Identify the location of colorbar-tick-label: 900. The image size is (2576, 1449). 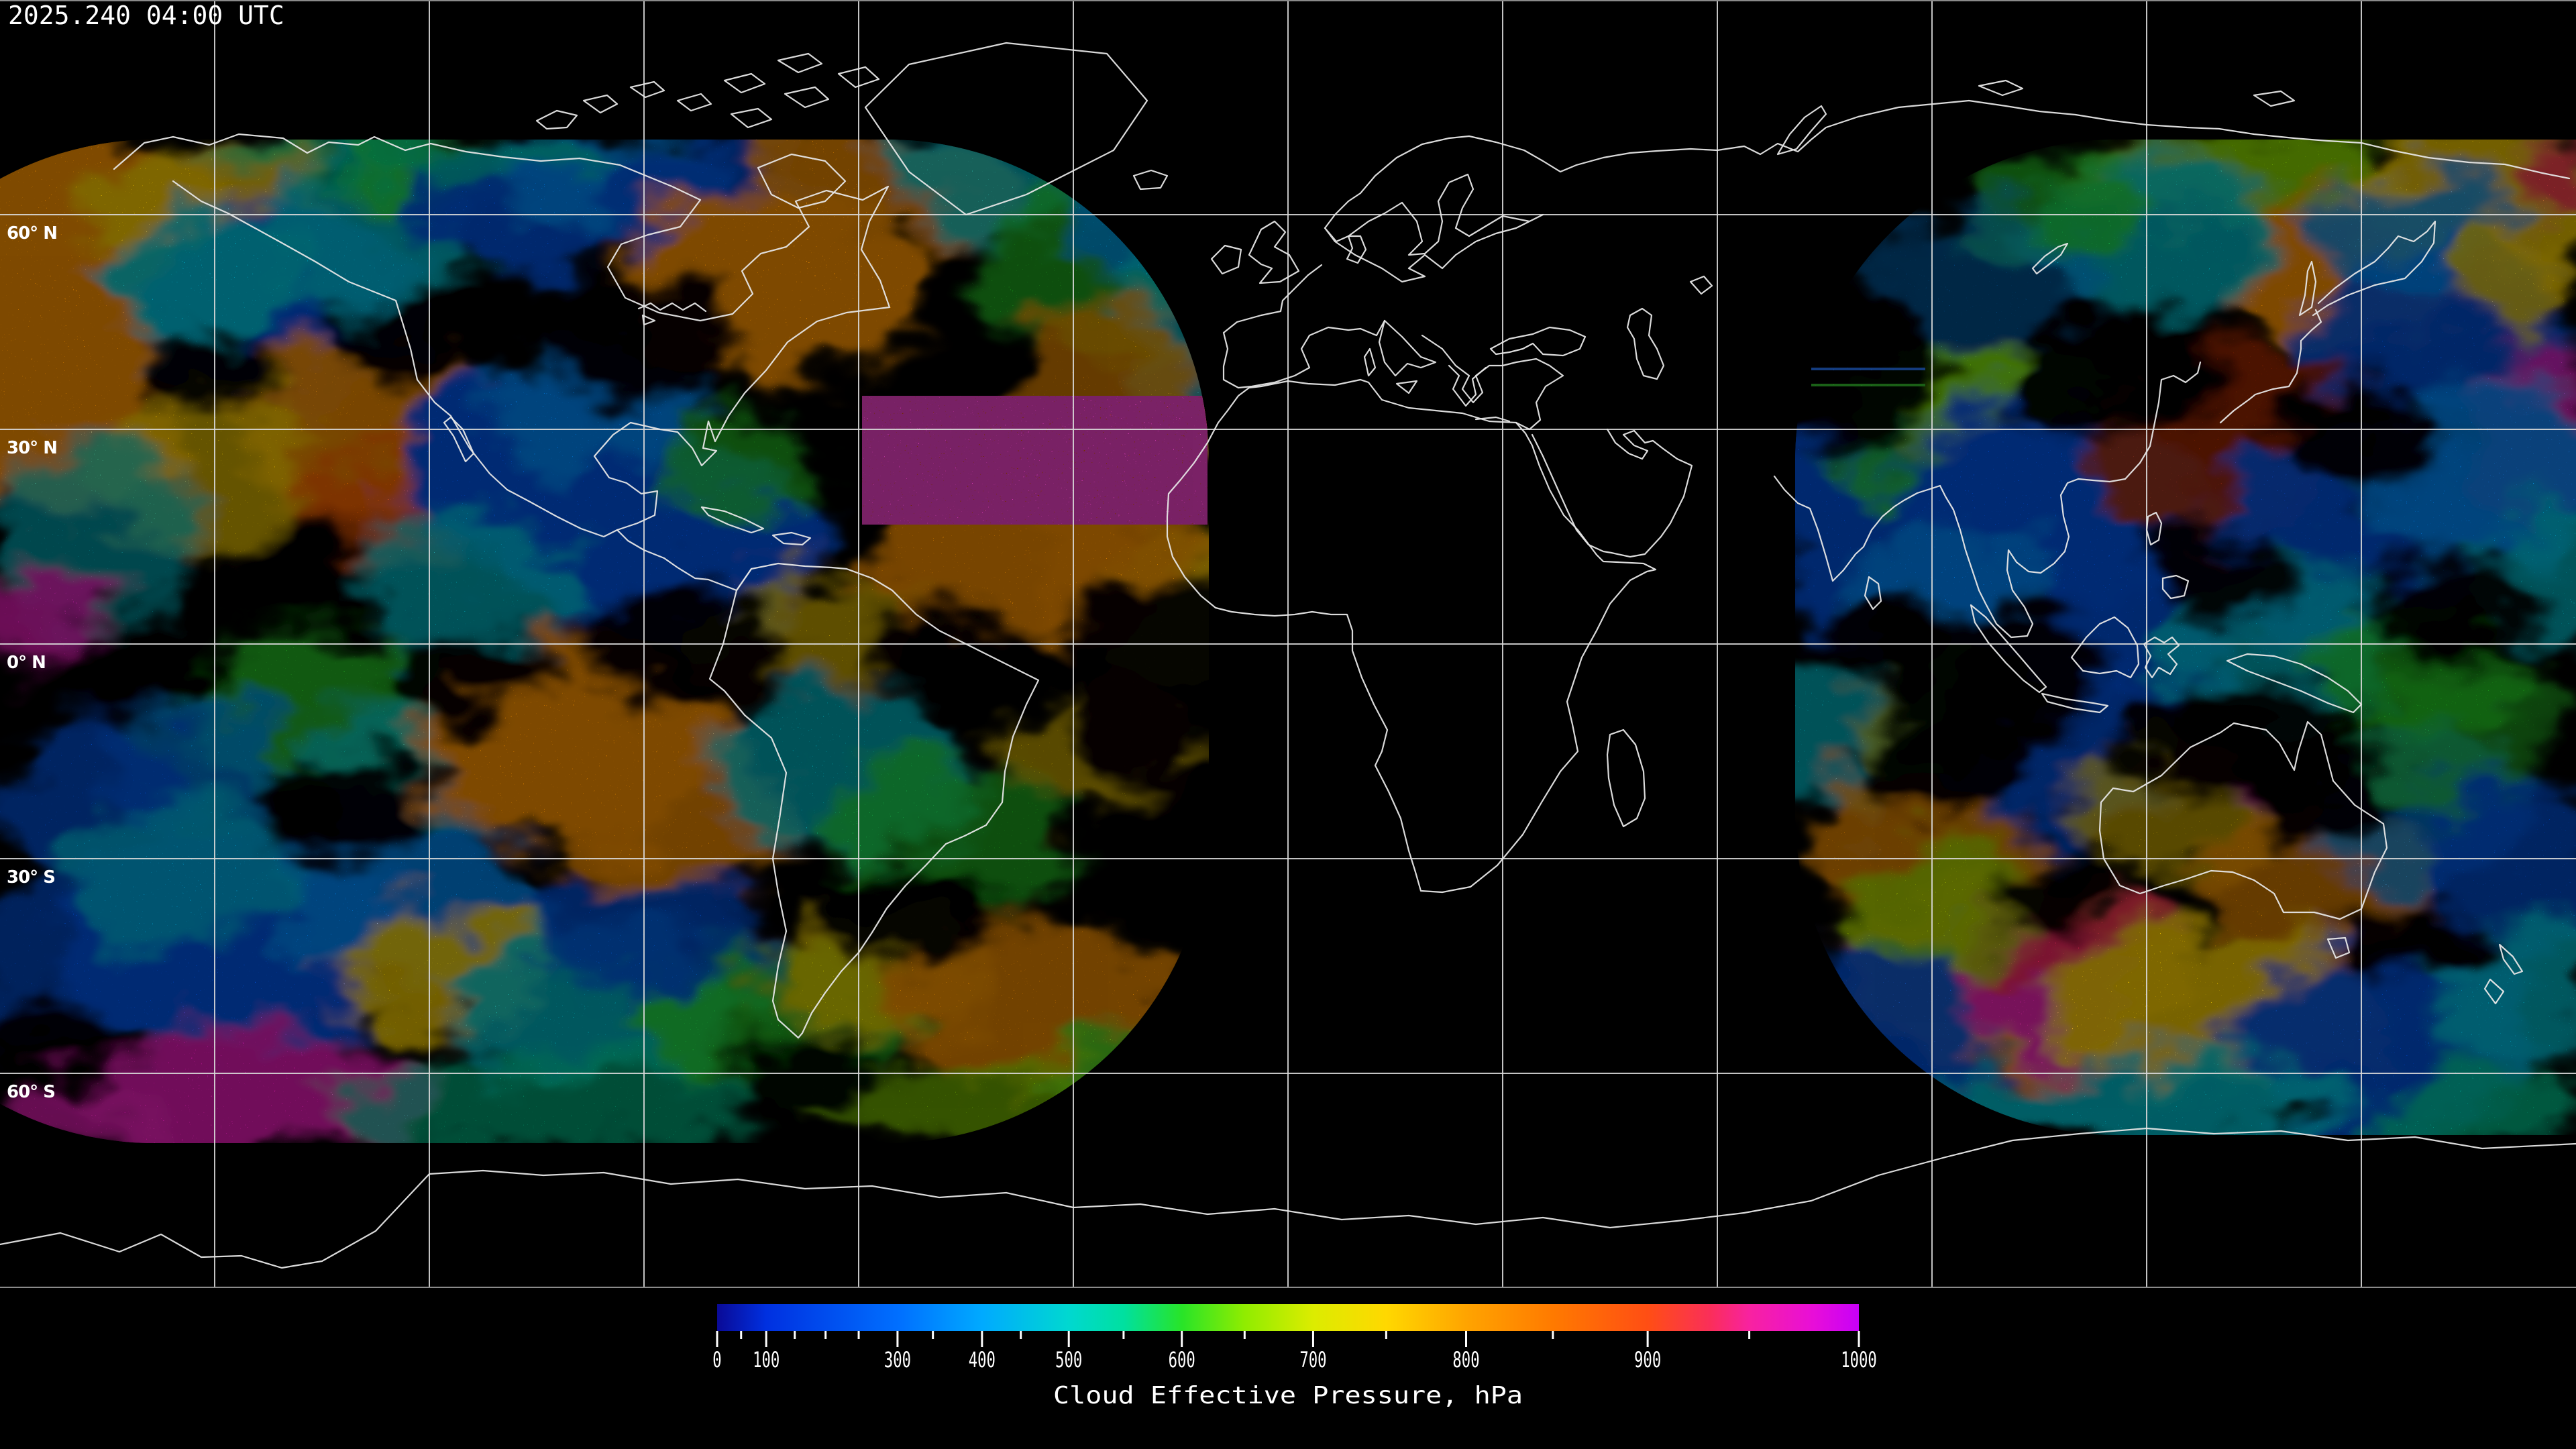
(1647, 1360).